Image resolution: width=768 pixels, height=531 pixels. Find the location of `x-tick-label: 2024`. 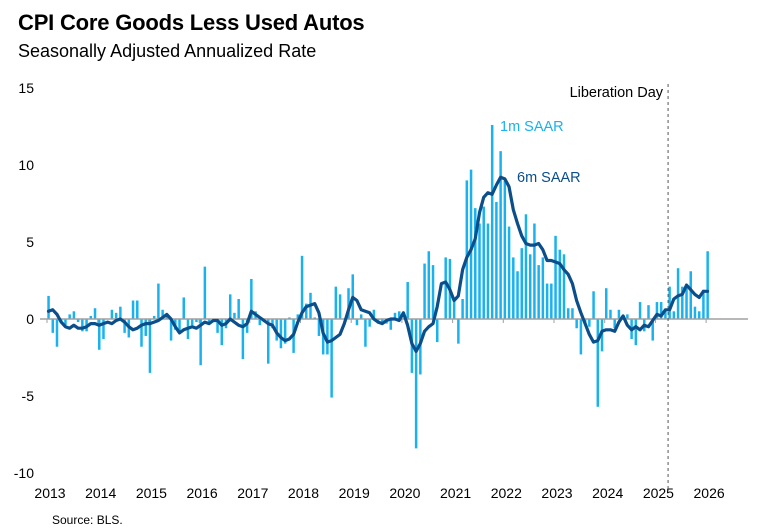

x-tick-label: 2024 is located at coordinates (607, 493).